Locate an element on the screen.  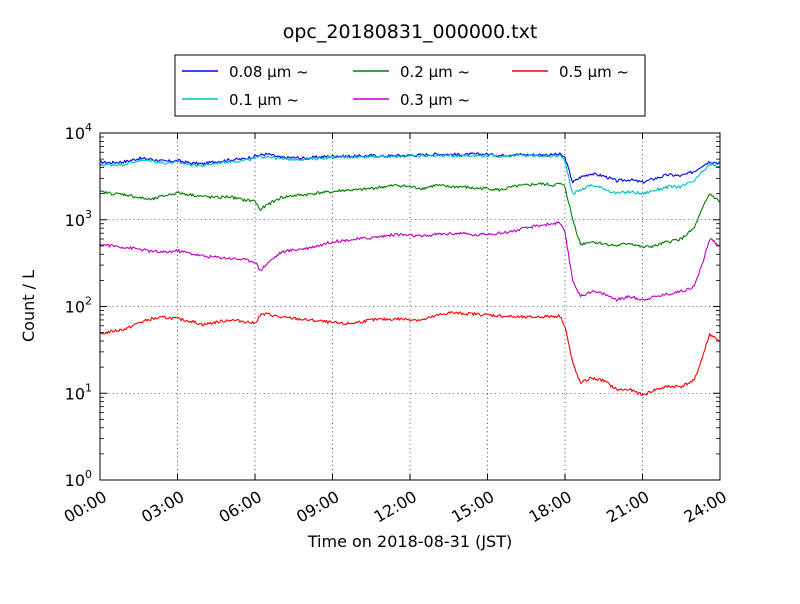
legend-label: 0.5 μm ~ is located at coordinates (594, 72).